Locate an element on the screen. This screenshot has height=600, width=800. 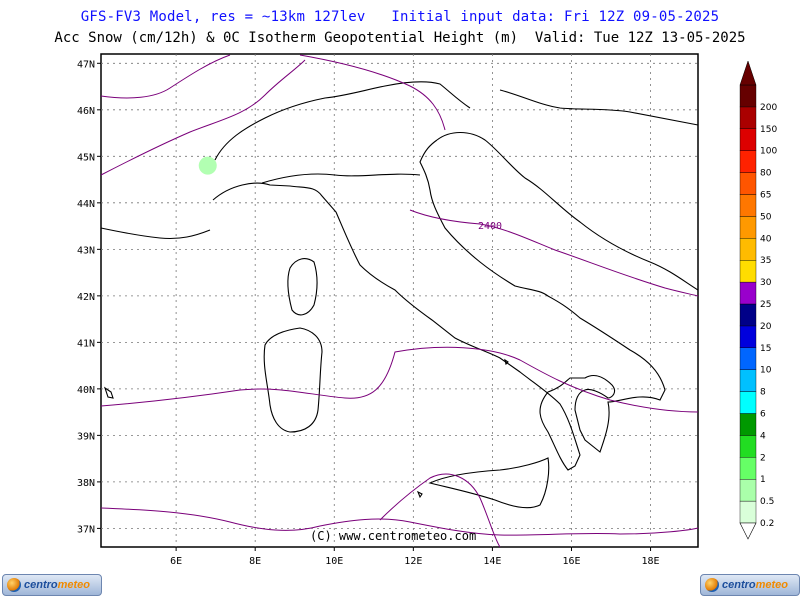
lon-tick-label: 8E is located at coordinates (255, 561).